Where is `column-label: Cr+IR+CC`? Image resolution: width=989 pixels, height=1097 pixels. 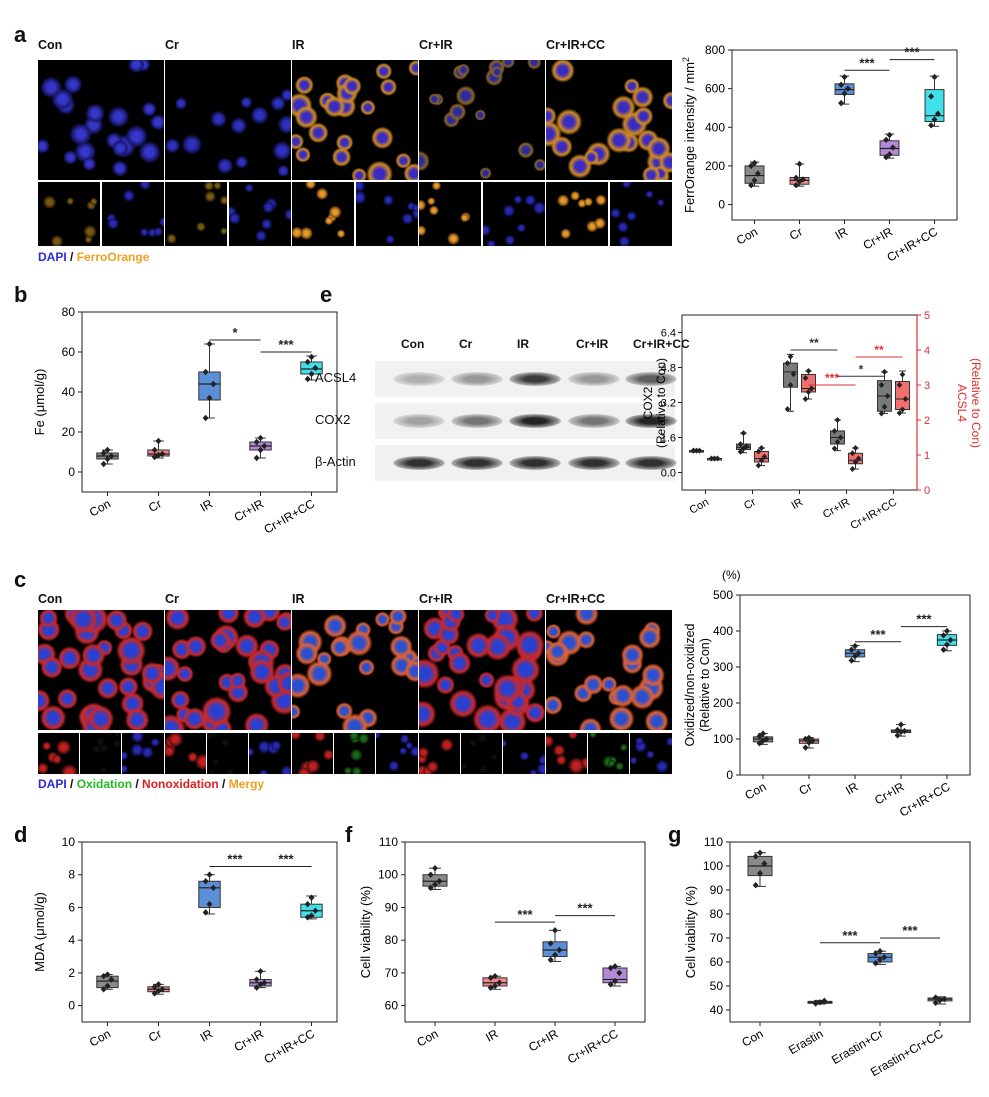 column-label: Cr+IR+CC is located at coordinates (576, 45).